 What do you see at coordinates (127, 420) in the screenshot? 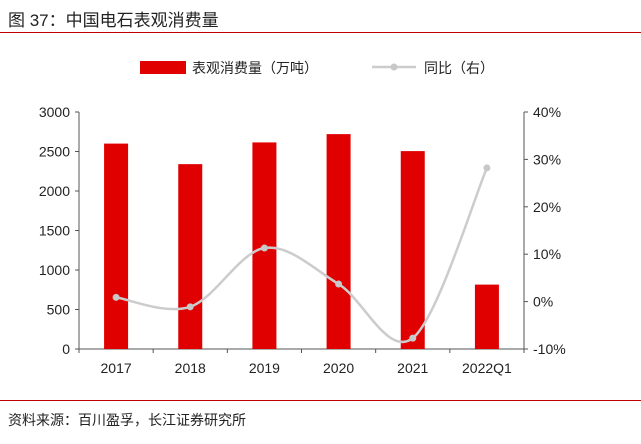
I see `source-note: 资料来源：百川盈孚，长江证券研究所` at bounding box center [127, 420].